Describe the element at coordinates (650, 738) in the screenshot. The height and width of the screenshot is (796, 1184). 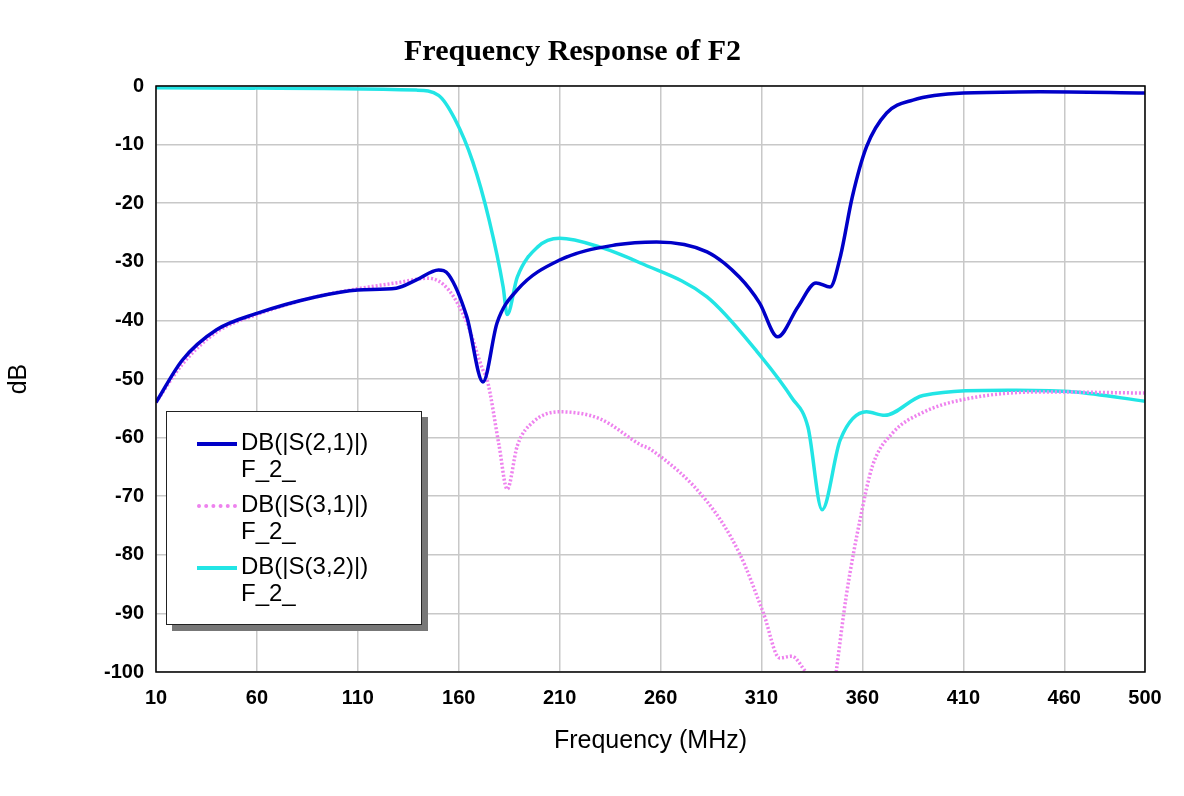
I see `x-axis-title: Frequency (MHz)` at that location.